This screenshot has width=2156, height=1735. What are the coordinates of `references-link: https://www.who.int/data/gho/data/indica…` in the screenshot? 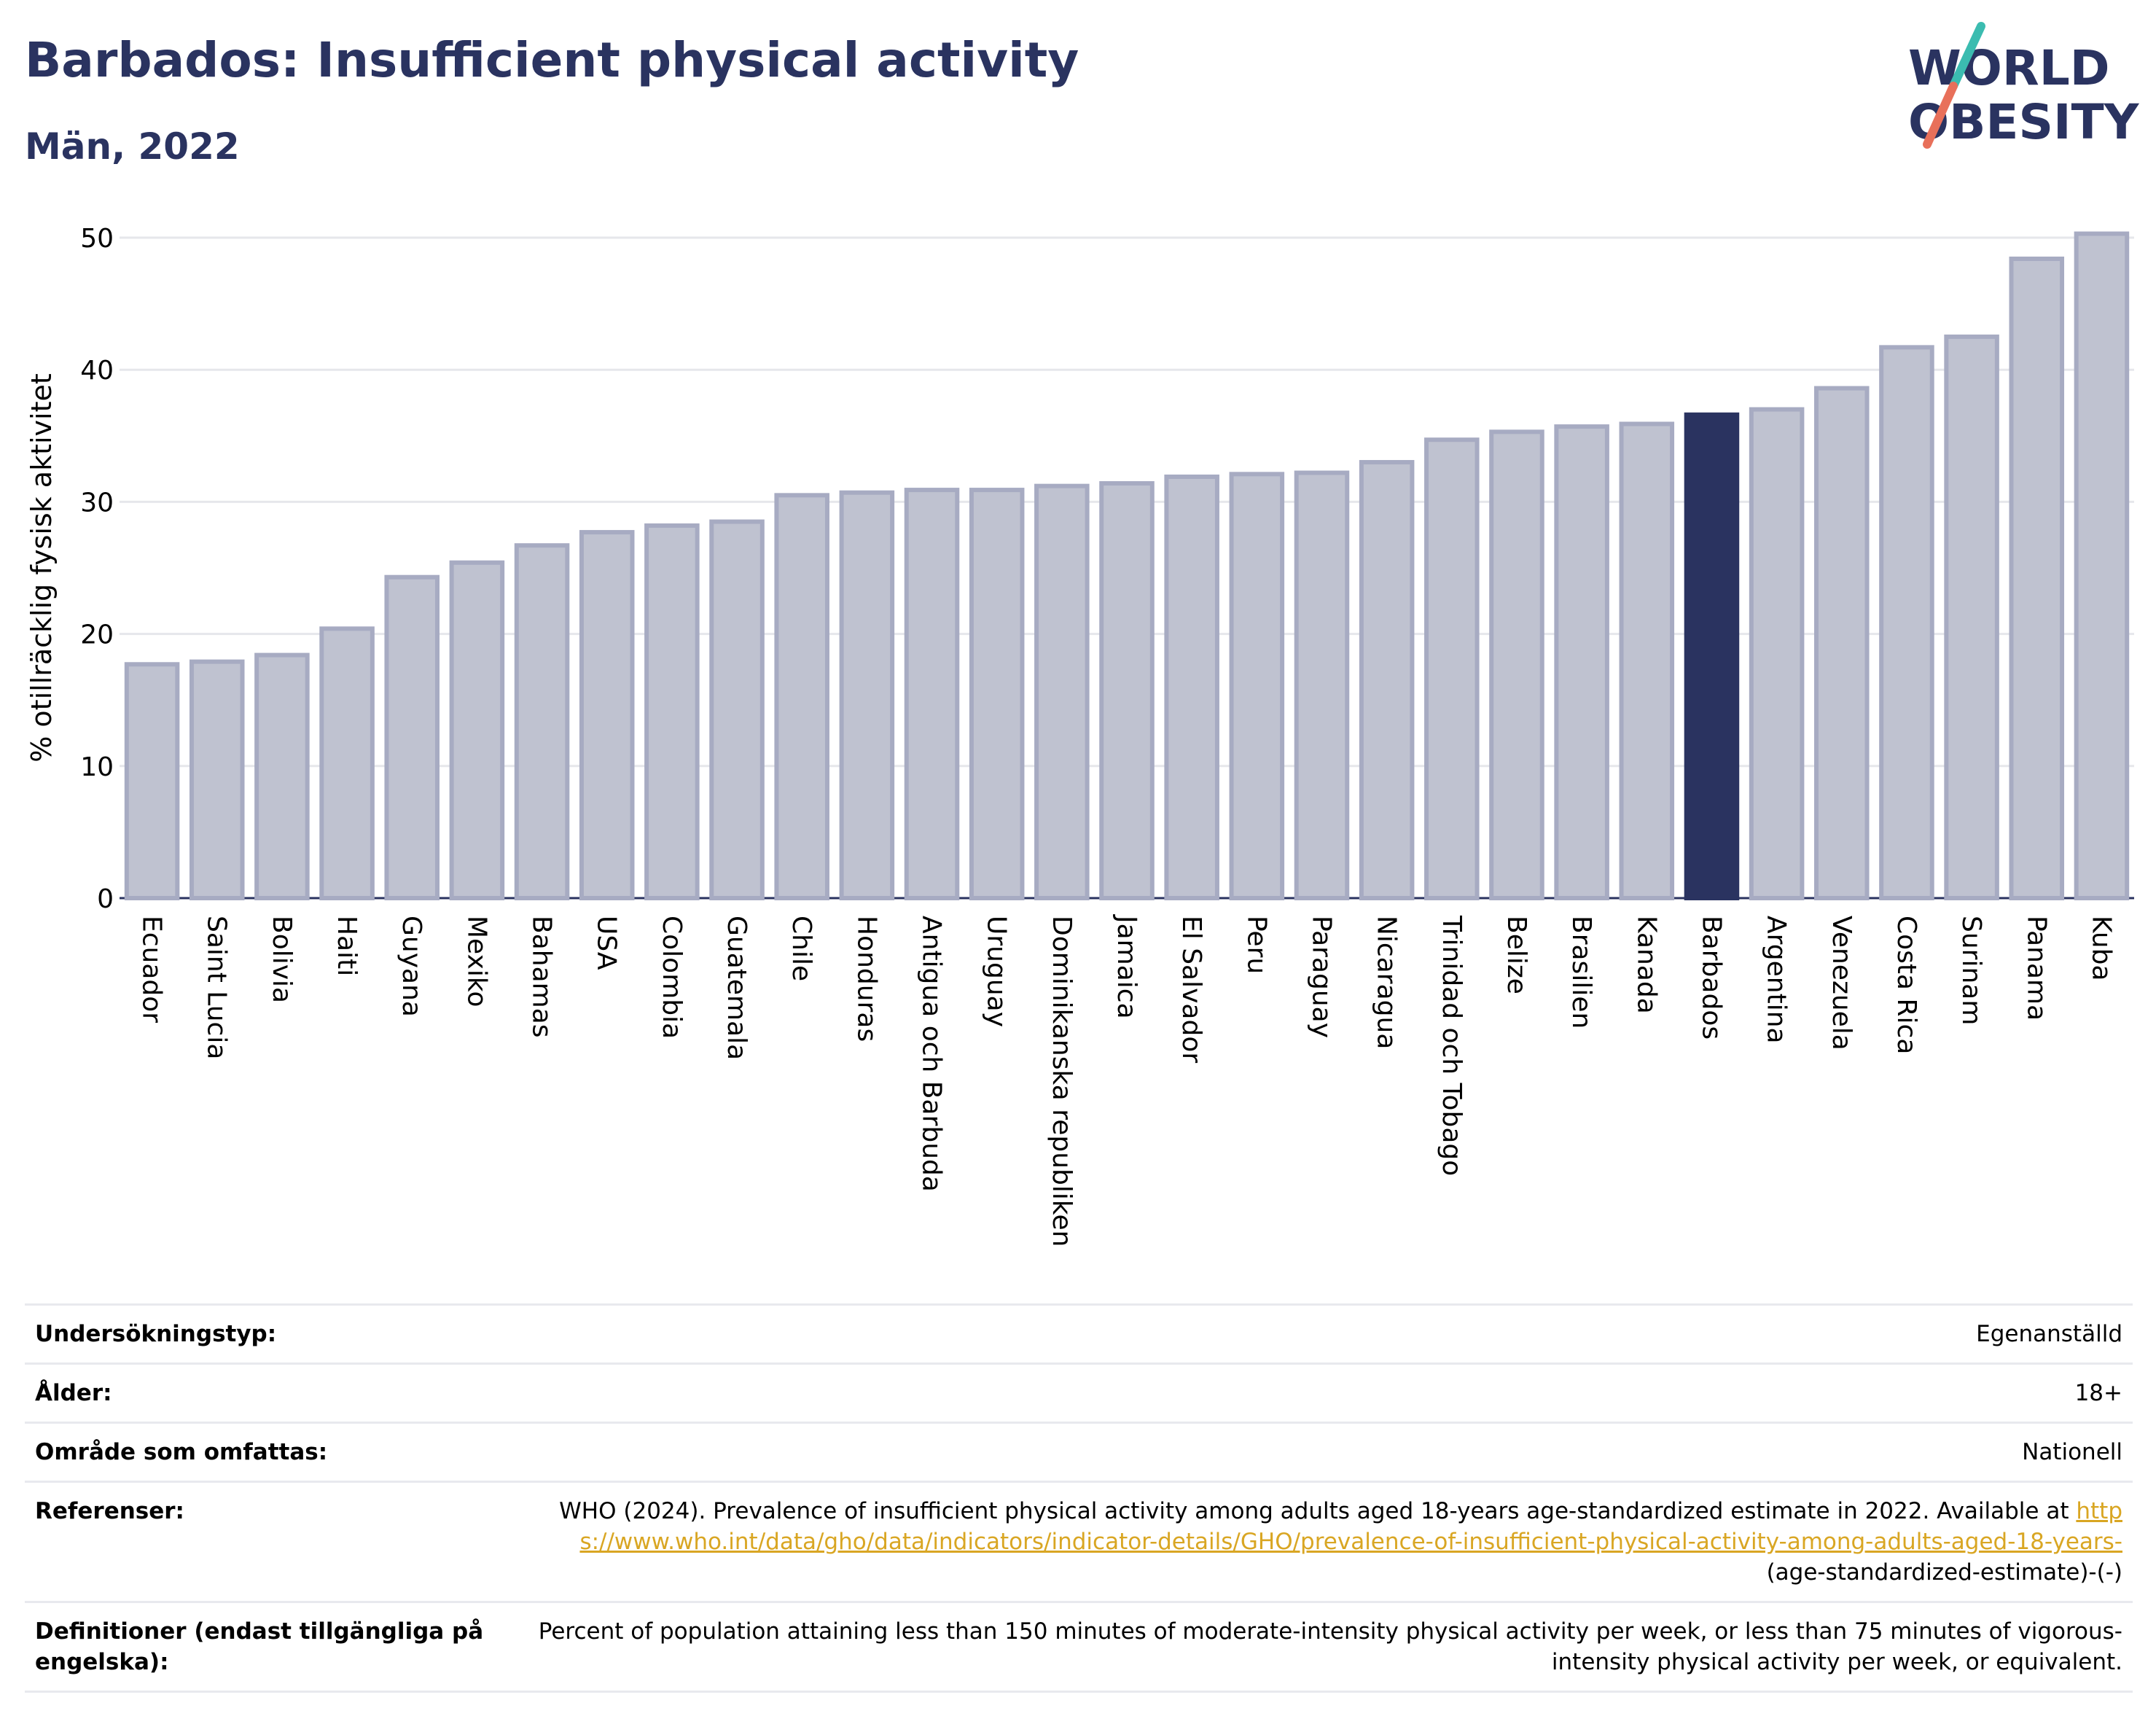 It's located at (1350, 1526).